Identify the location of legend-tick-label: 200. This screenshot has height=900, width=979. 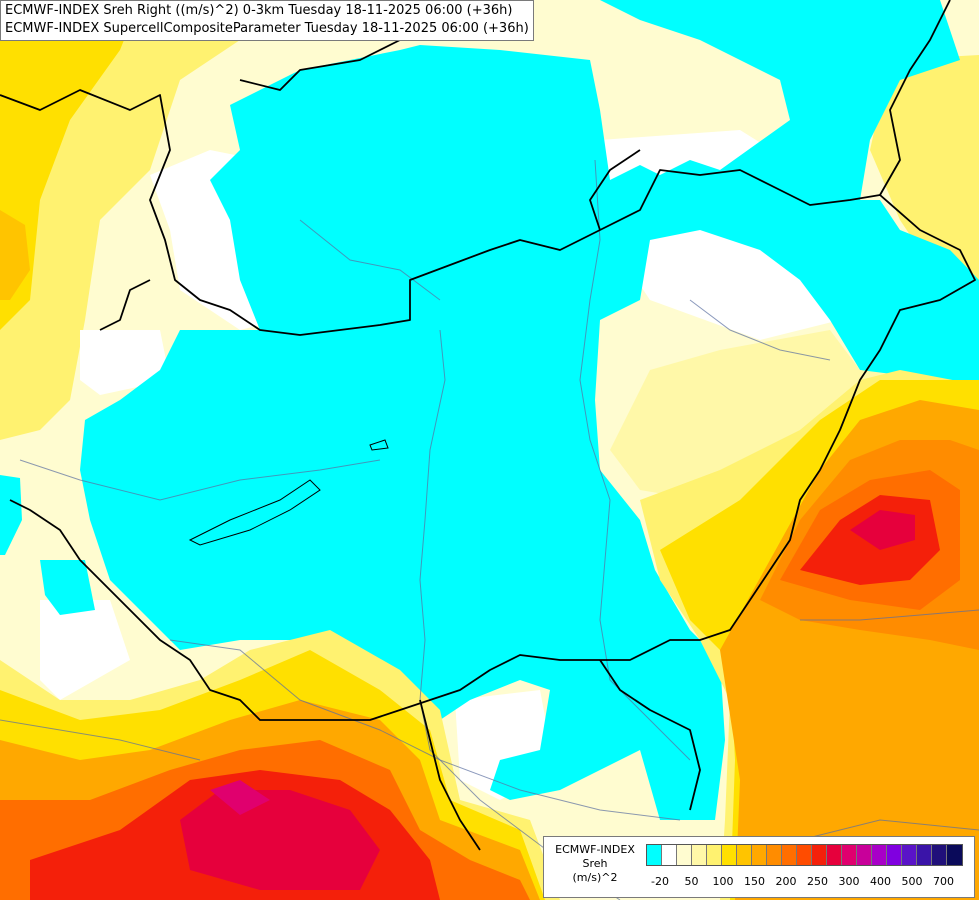
(786, 881).